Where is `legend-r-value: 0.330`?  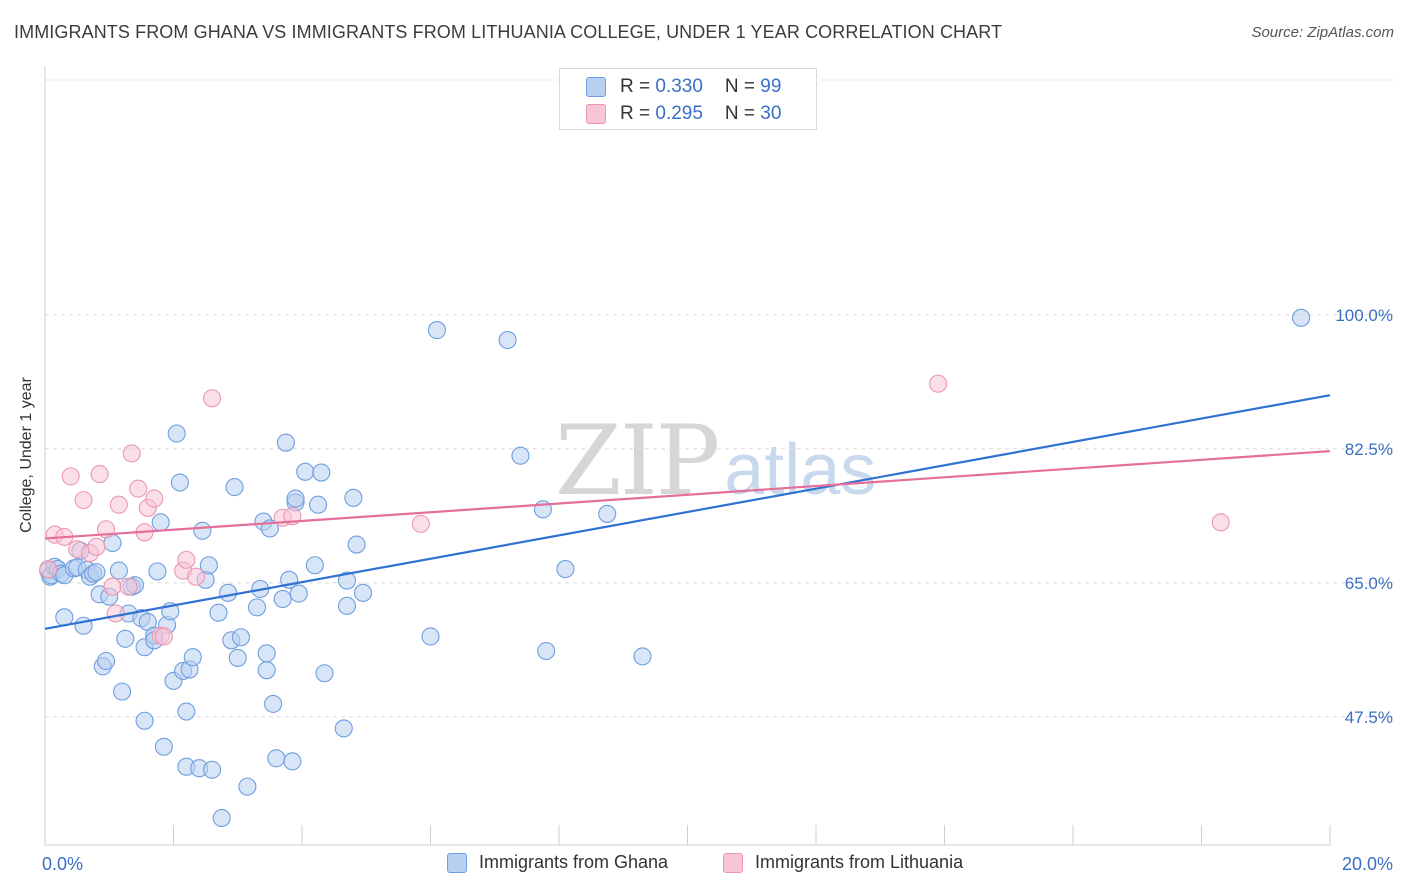 legend-r-value: 0.330 is located at coordinates (679, 86).